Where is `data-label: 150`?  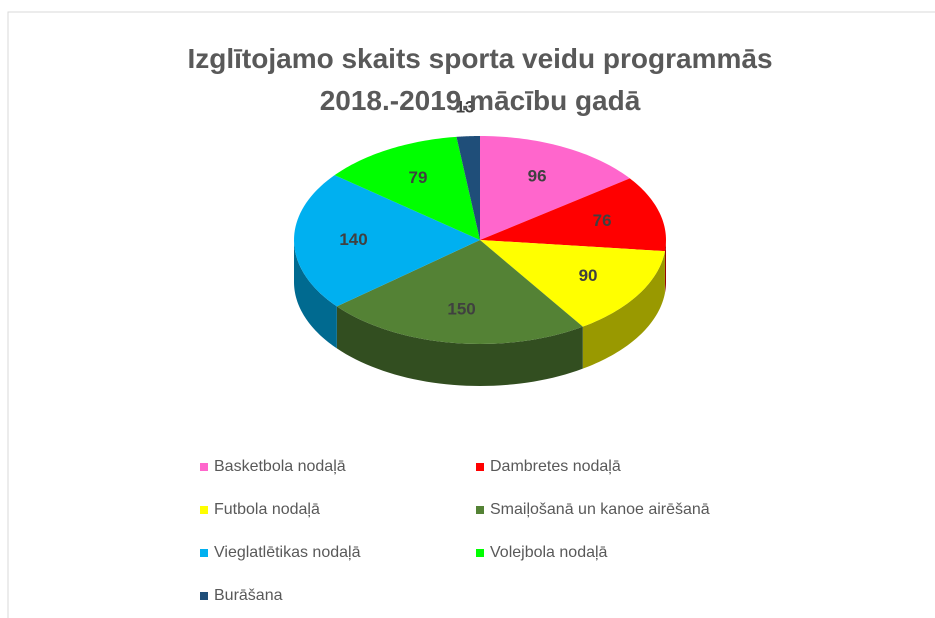 data-label: 150 is located at coordinates (461, 308).